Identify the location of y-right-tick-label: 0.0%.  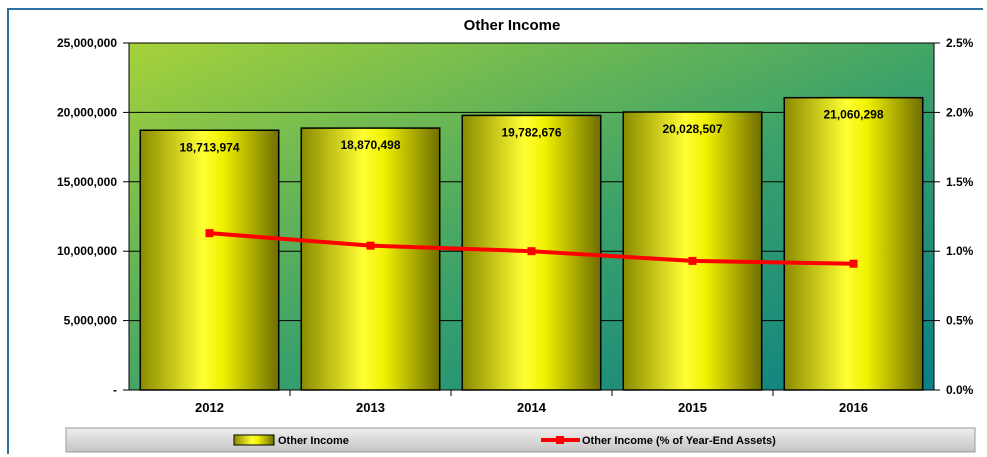
(960, 390).